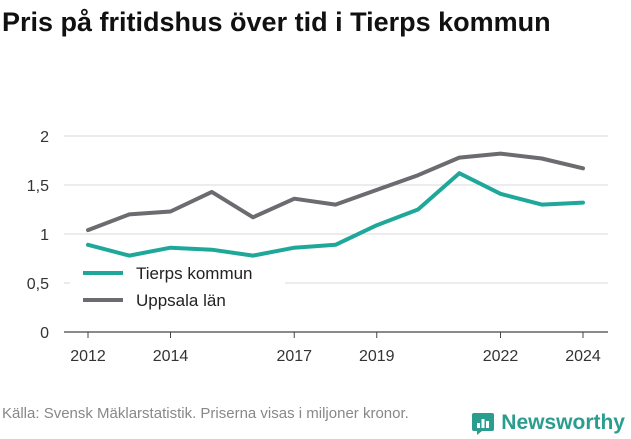  Describe the element at coordinates (177, 289) in the screenshot. I see `legend: Tierps kommun Uppsala län` at that location.